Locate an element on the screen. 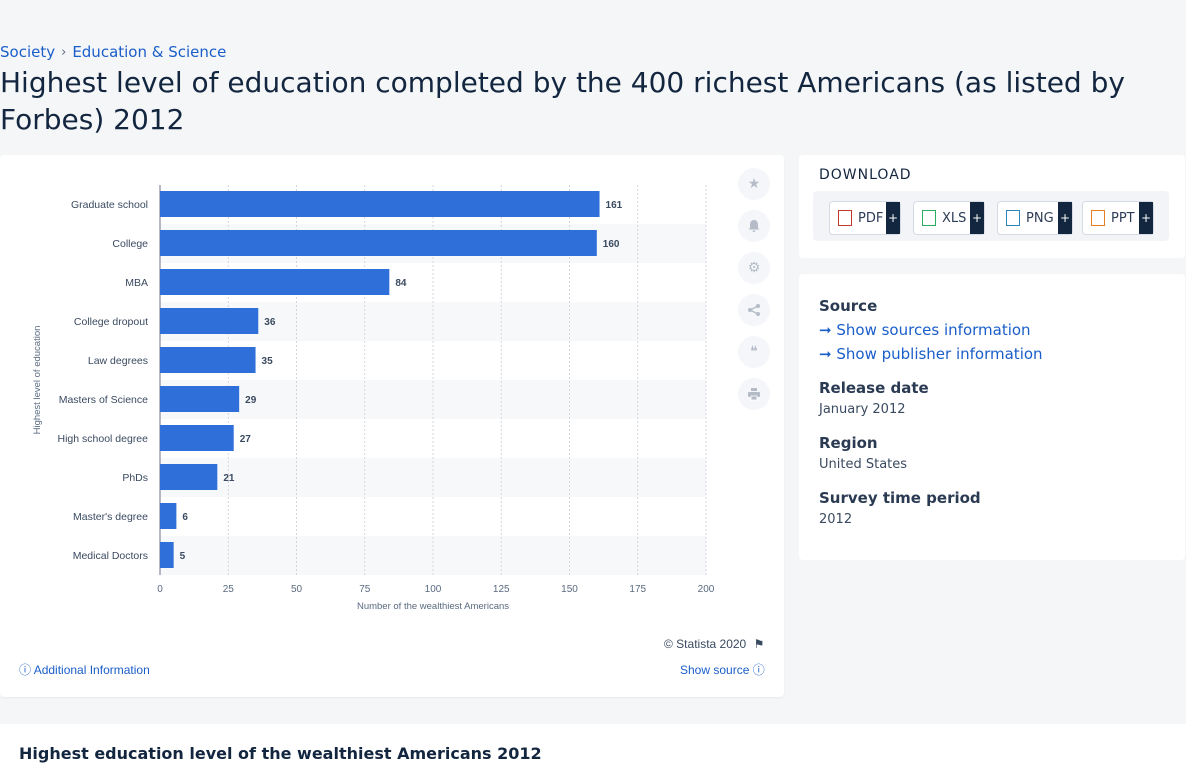 This screenshot has width=1186, height=784. data-label: 36 is located at coordinates (270, 322).